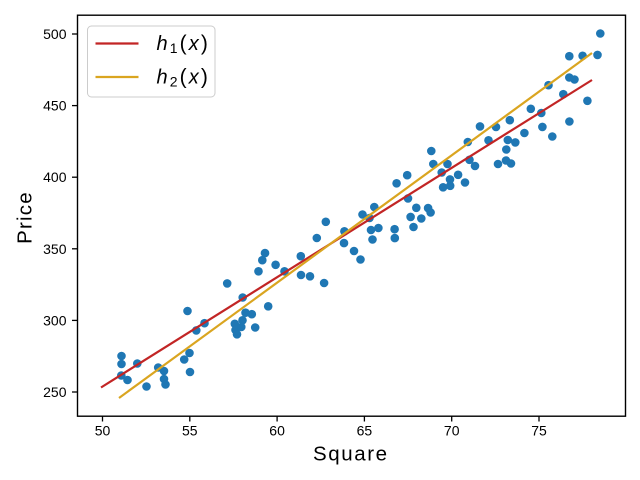  Describe the element at coordinates (55, 34) in the screenshot. I see `svg-text: 500` at that location.